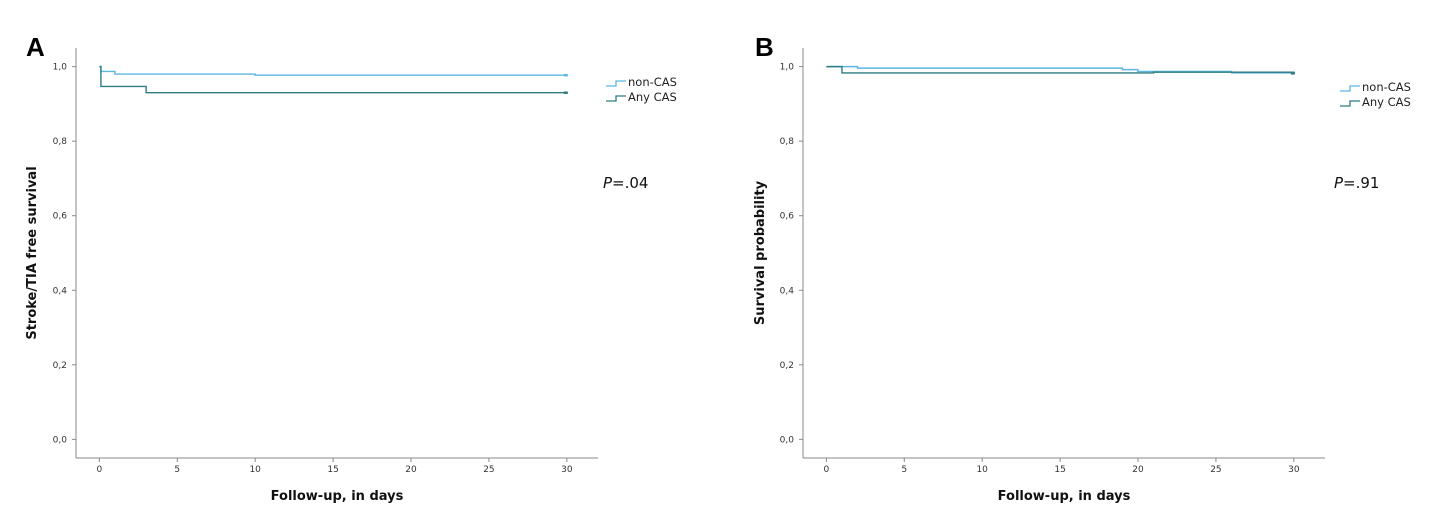 This screenshot has width=1436, height=526. Describe the element at coordinates (760, 252) in the screenshot. I see `y-axis-title: Survival probability` at that location.